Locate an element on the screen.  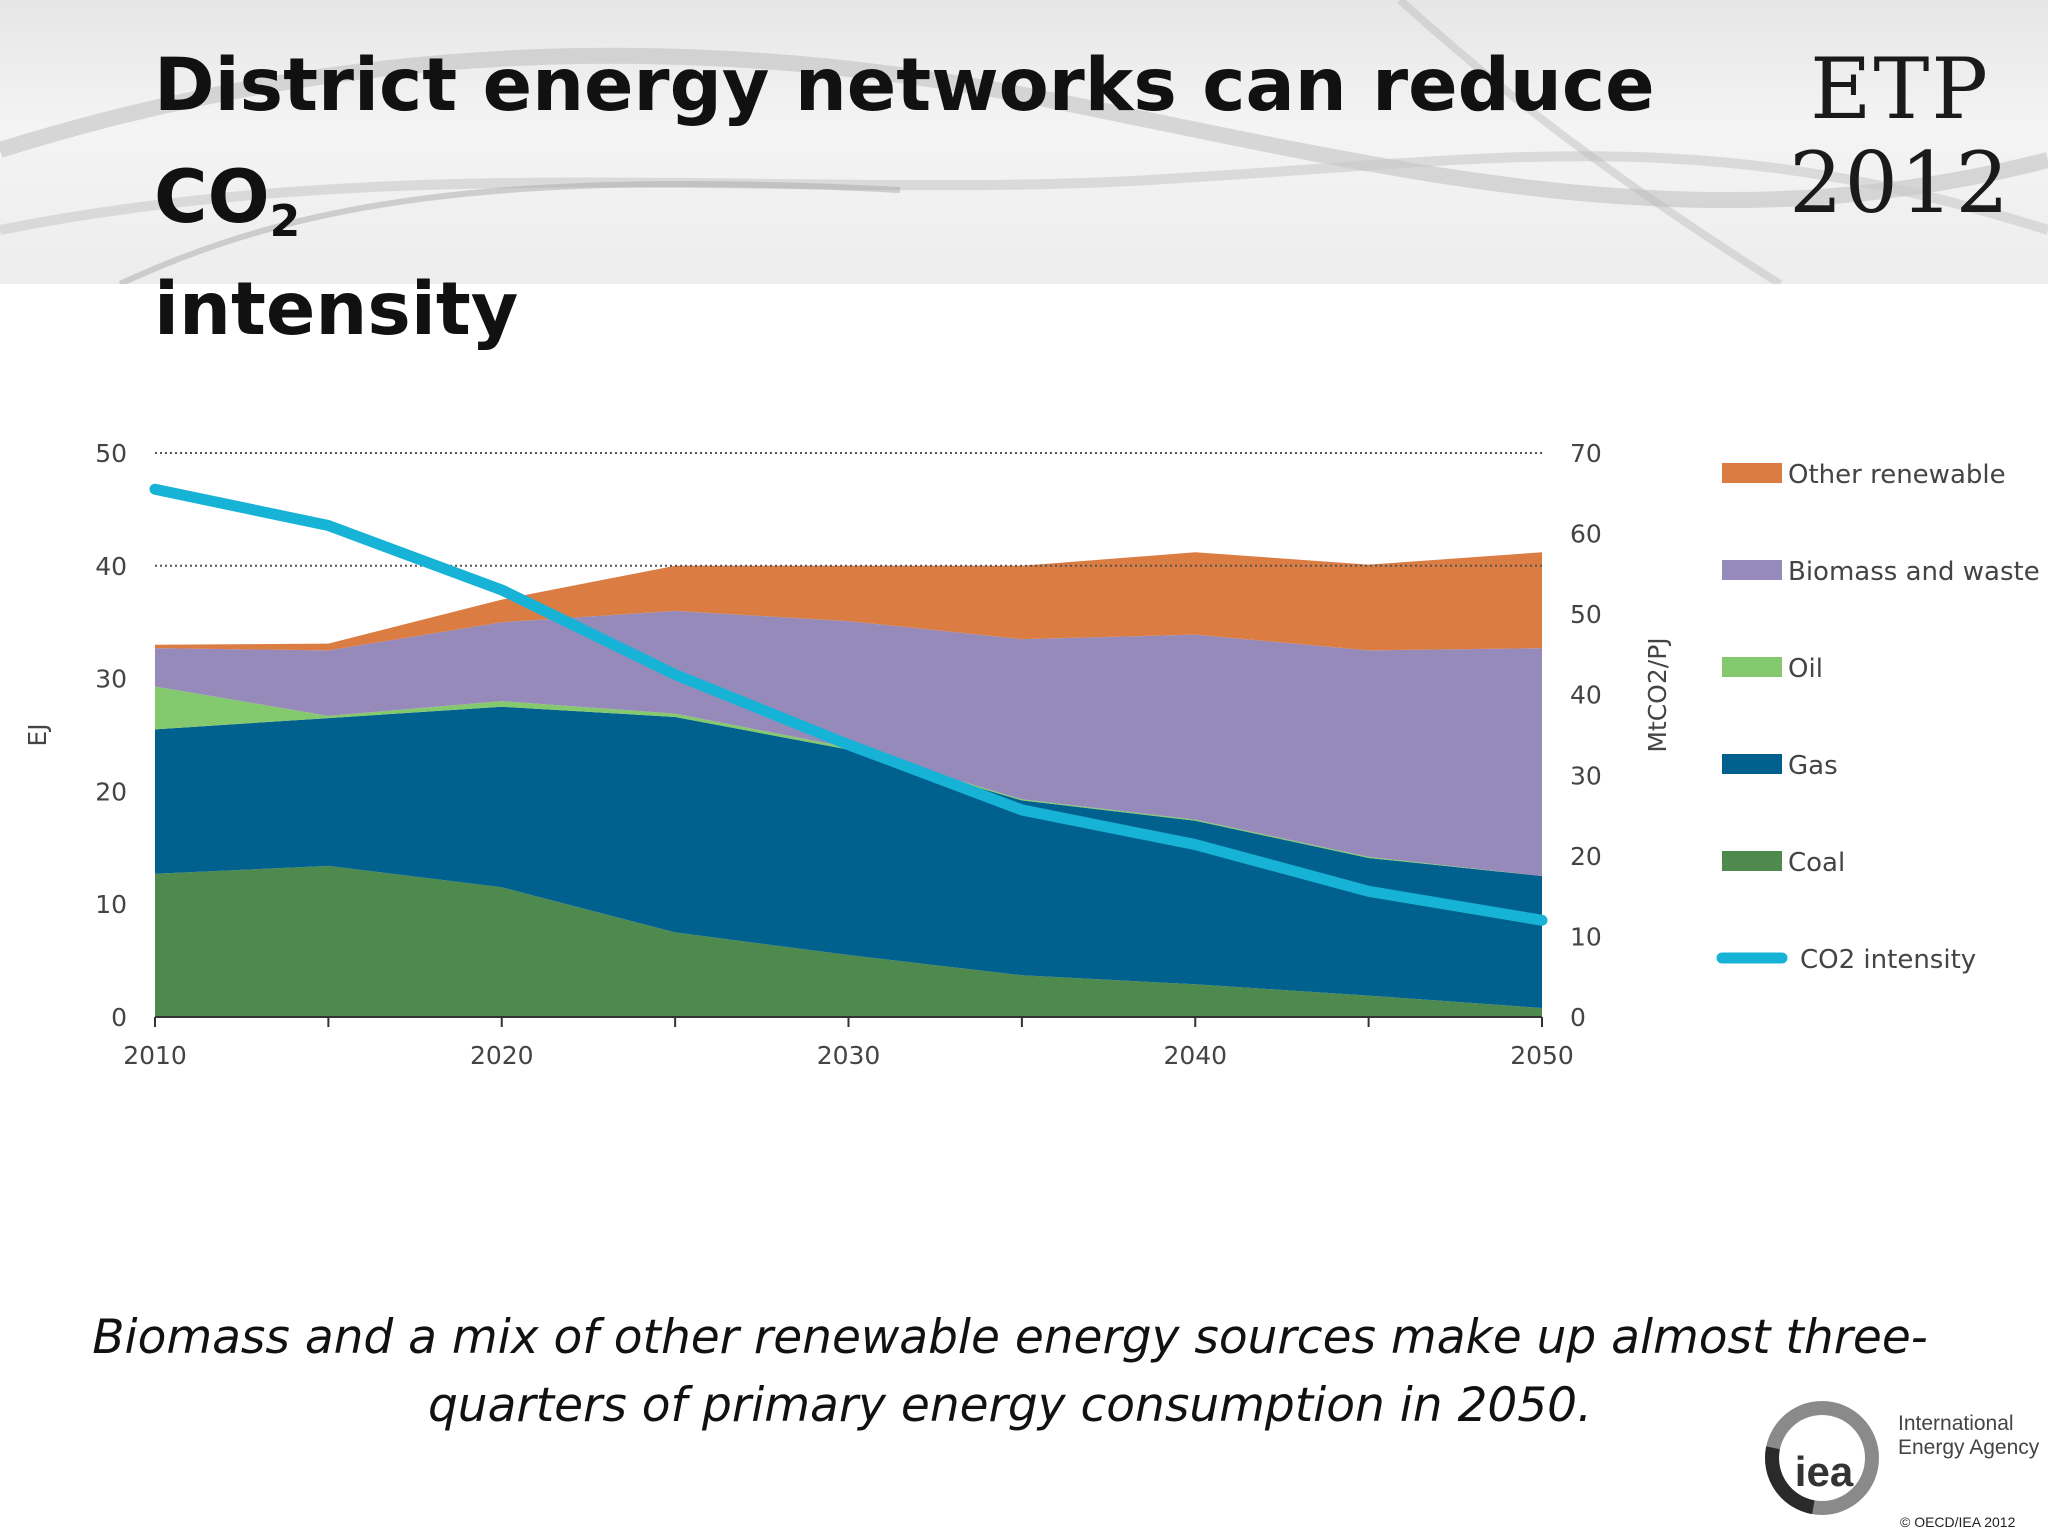
legend-label: Coal is located at coordinates (1816, 863).